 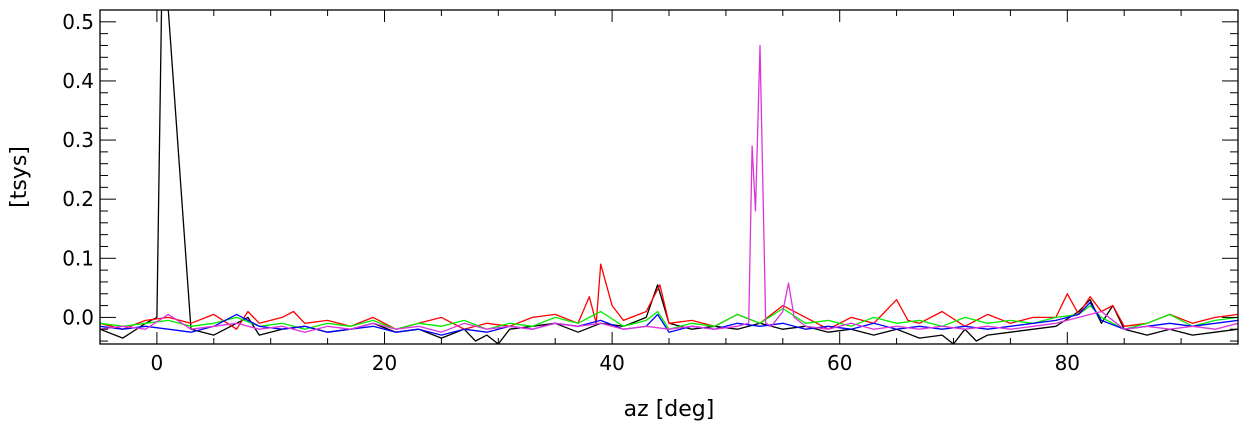 I want to click on x-tick-label: 80, so click(x=1067, y=363).